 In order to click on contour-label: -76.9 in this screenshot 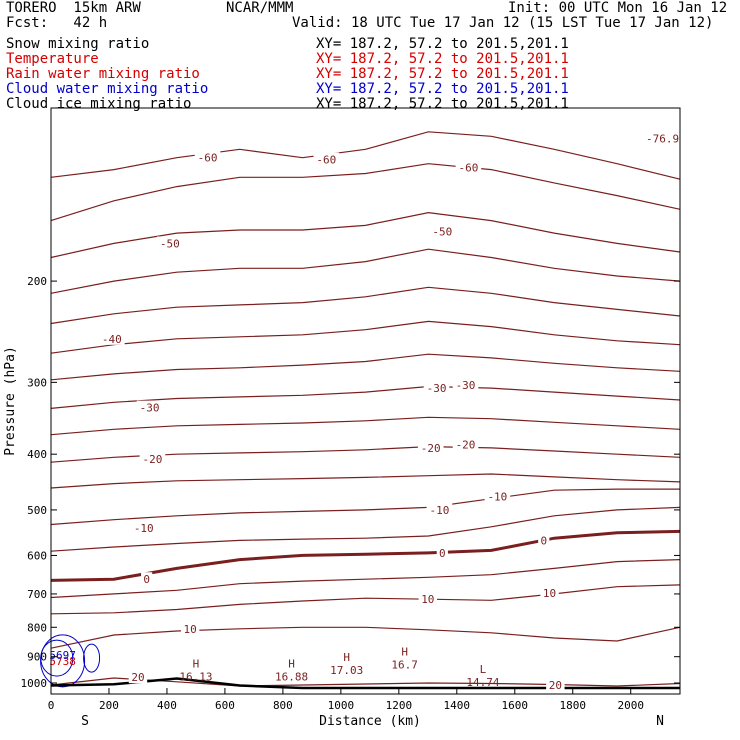, I will do `click(662, 139)`.